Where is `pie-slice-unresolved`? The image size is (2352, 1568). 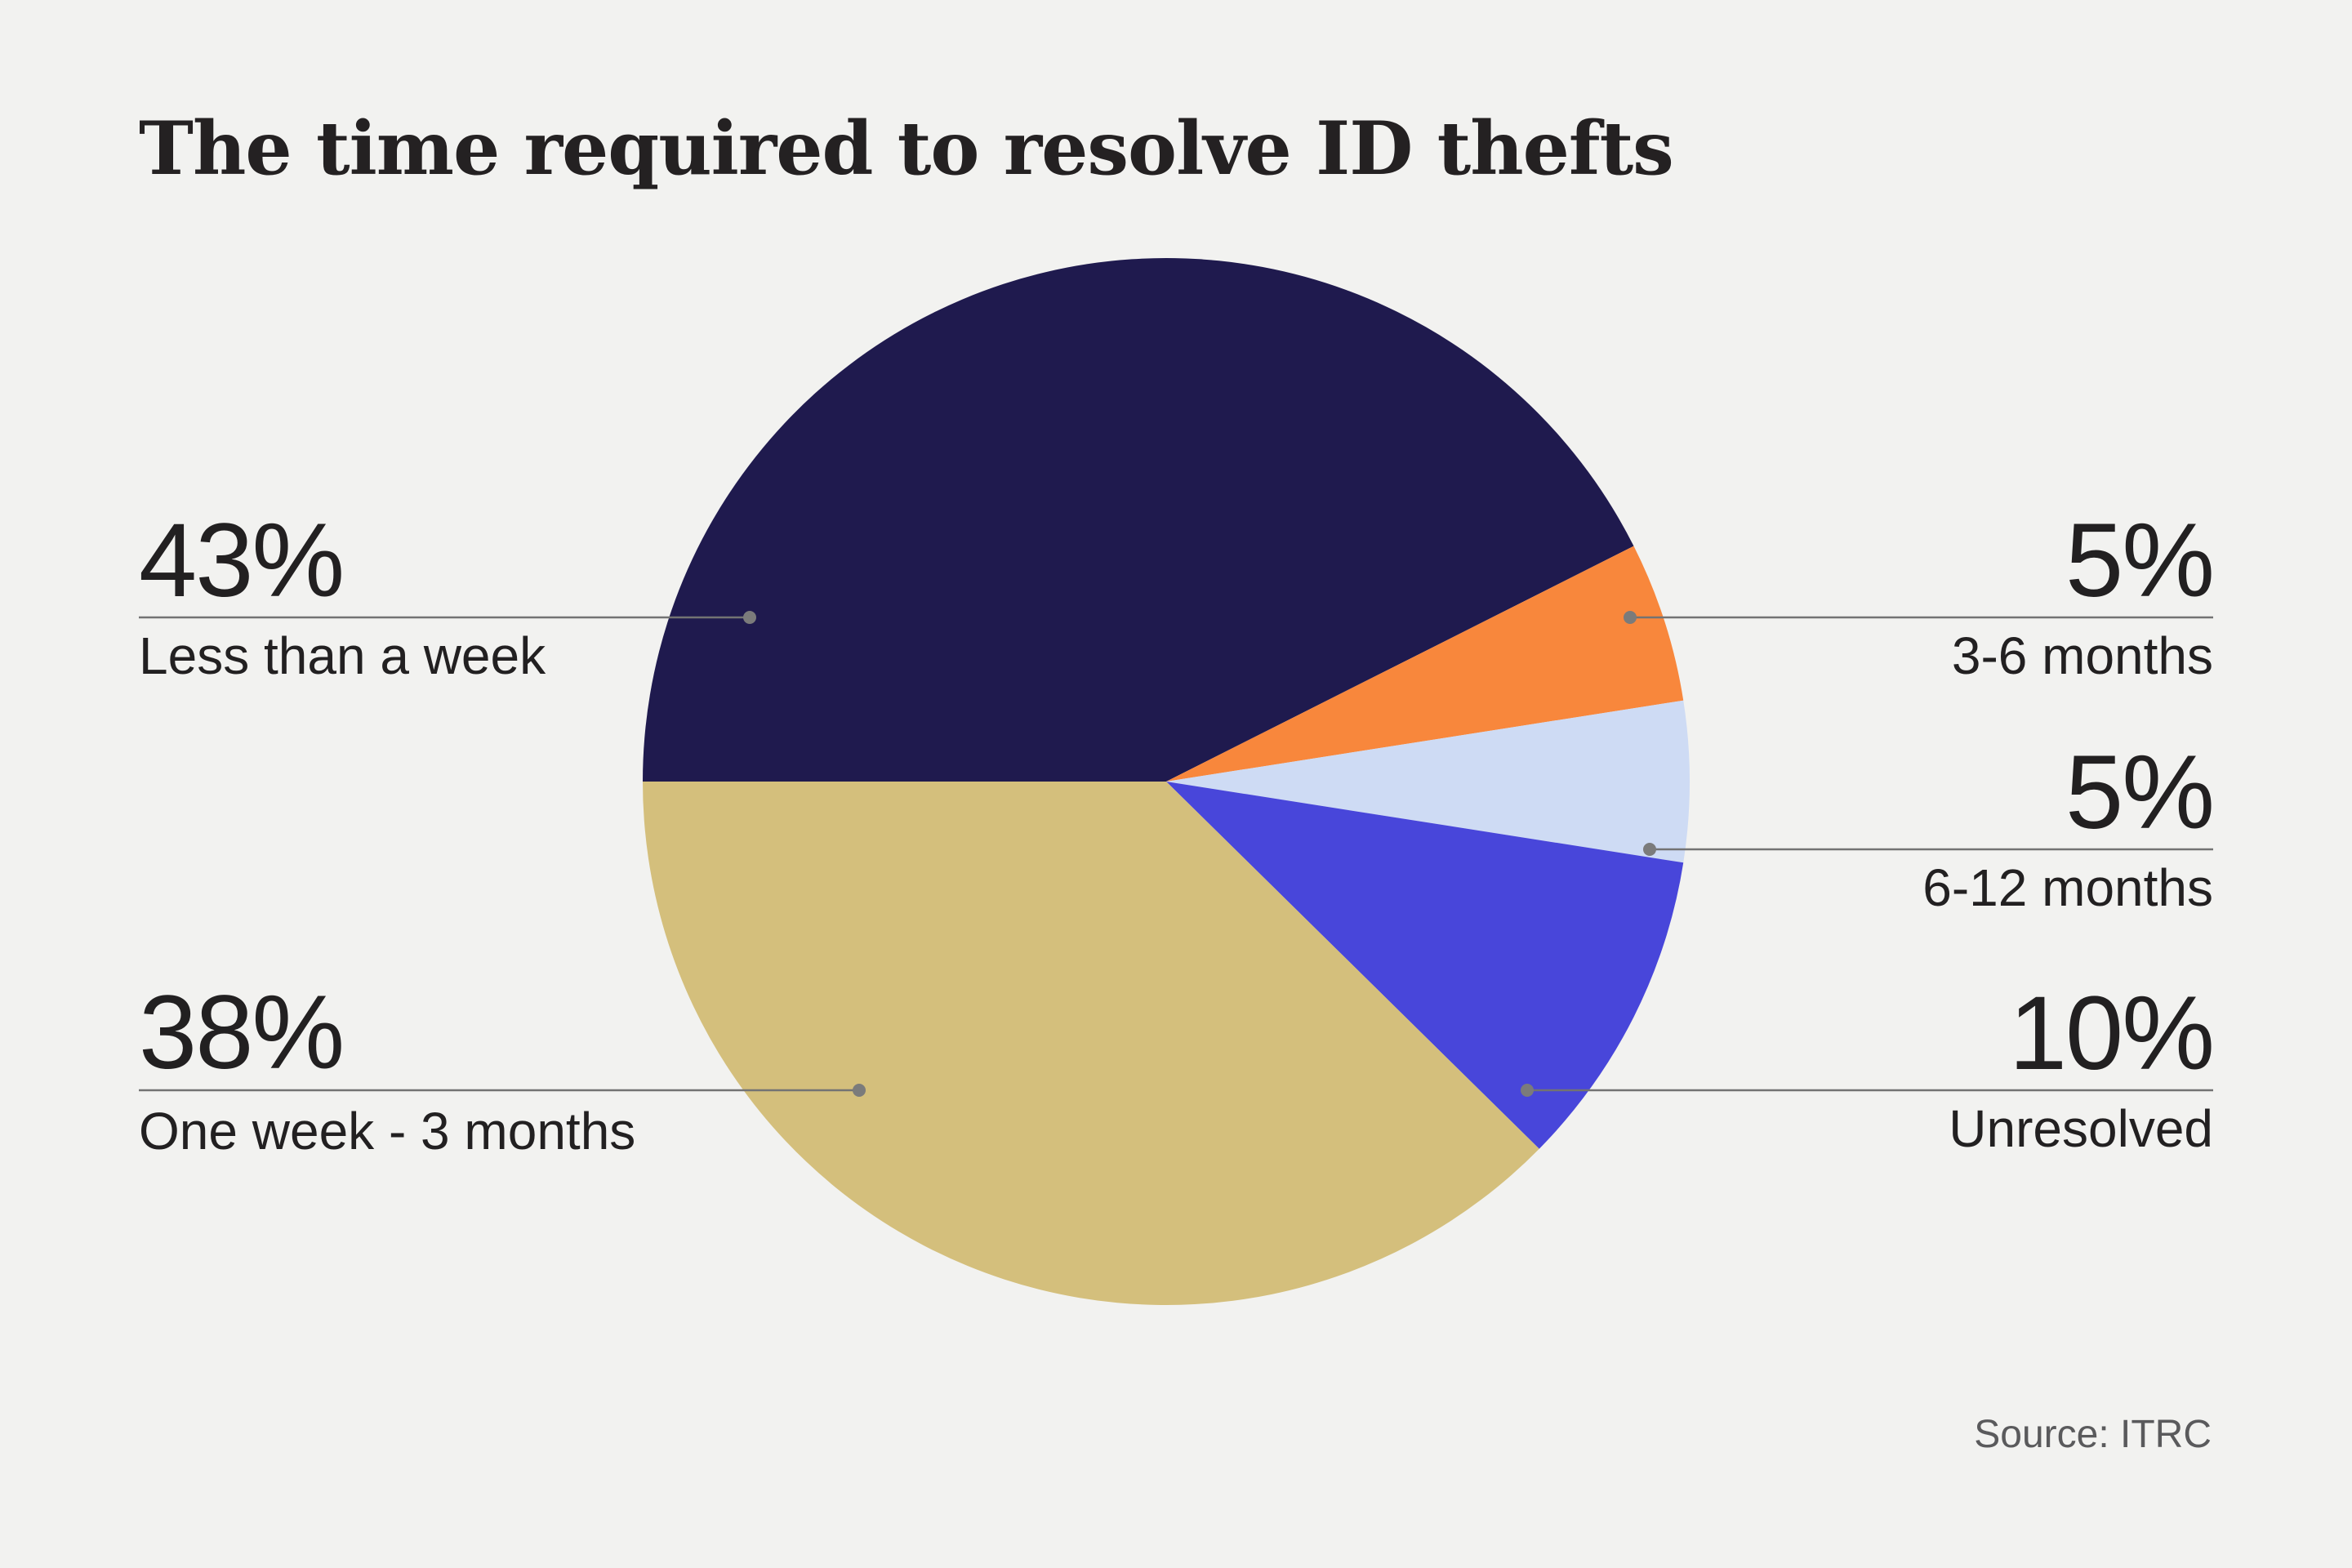
pie-slice-unresolved is located at coordinates (1425, 965).